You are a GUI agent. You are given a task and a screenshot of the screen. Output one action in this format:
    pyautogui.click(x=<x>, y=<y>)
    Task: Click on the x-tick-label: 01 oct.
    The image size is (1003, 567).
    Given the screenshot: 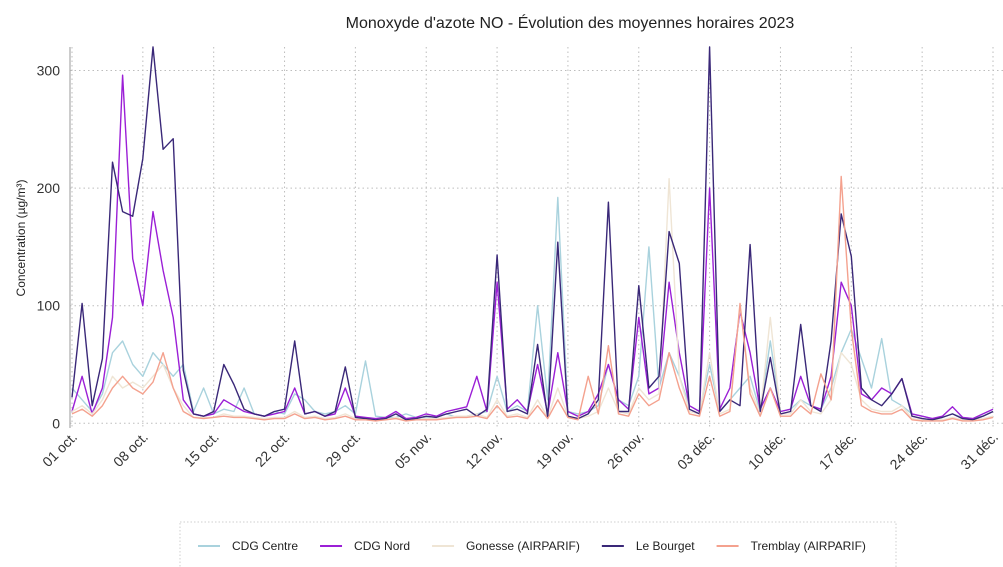 What is the action you would take?
    pyautogui.click(x=59, y=449)
    